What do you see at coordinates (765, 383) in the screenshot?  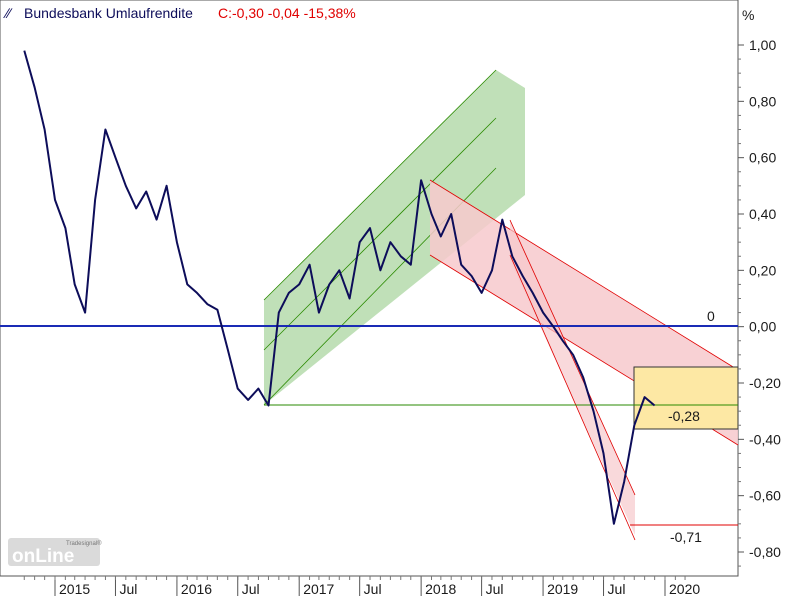 I see `y-tick-label: -0,20` at bounding box center [765, 383].